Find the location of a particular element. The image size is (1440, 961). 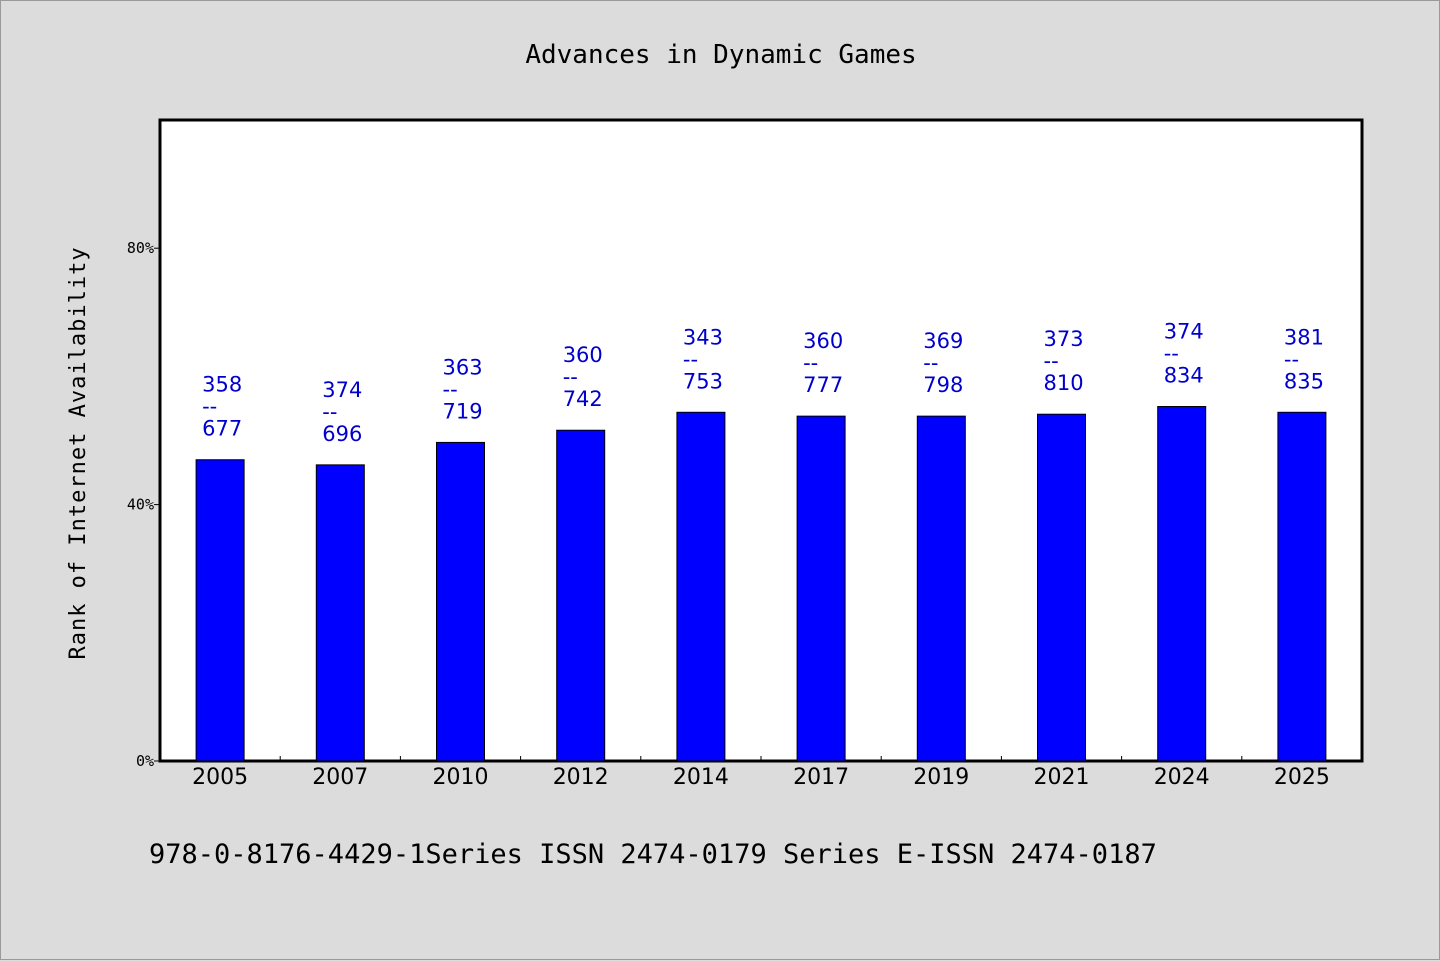

data-label-bottom: 742 is located at coordinates (583, 399).